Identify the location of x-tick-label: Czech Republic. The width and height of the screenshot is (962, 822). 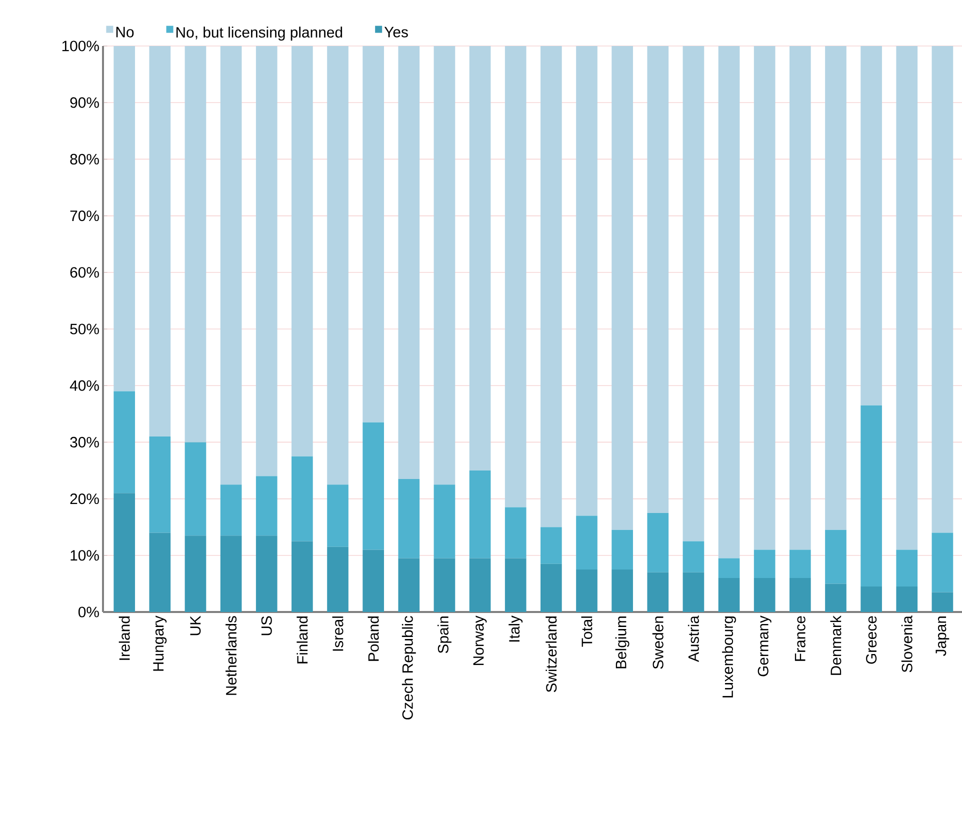
(409, 668).